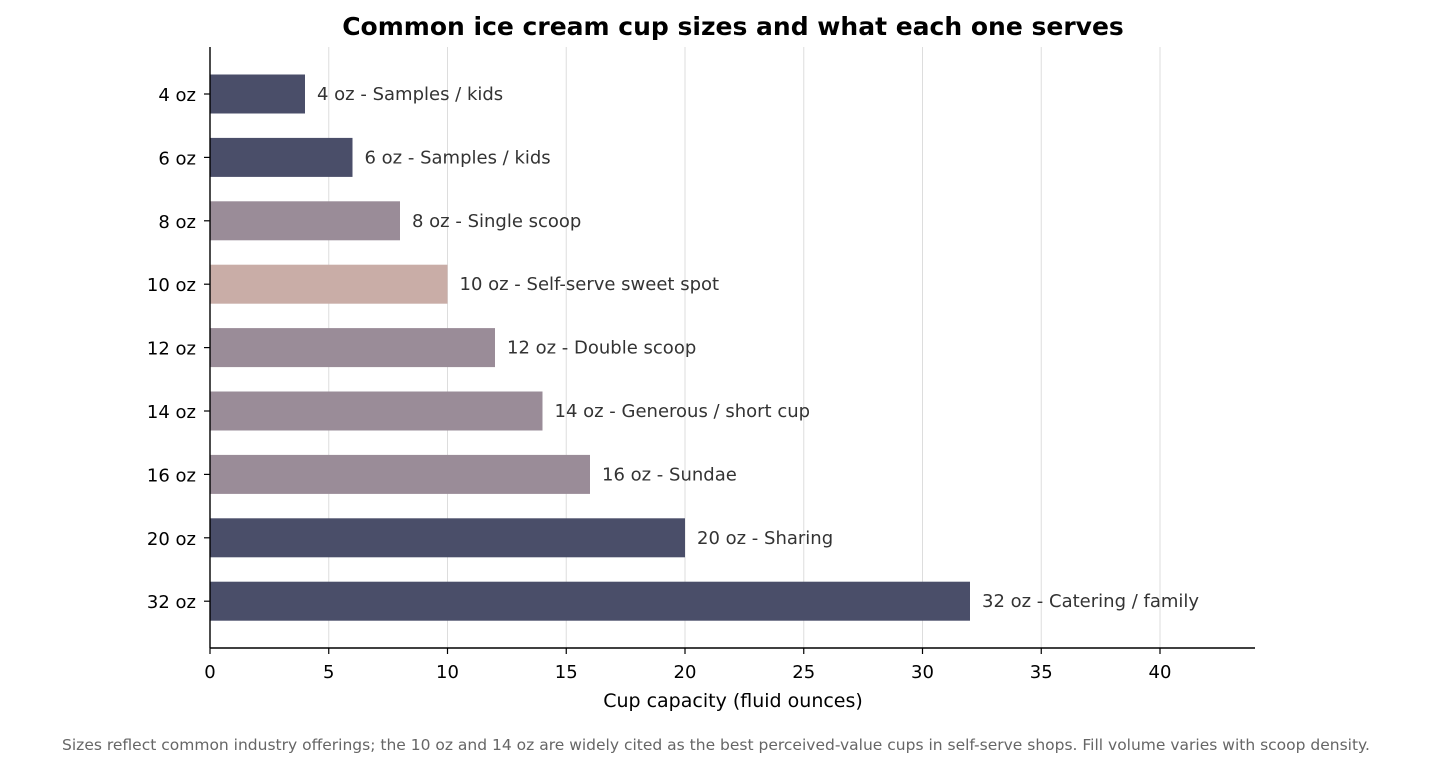 The width and height of the screenshot is (1432, 772). Describe the element at coordinates (669, 474) in the screenshot. I see `bar-value-label: 16 oz - Sundae` at that location.